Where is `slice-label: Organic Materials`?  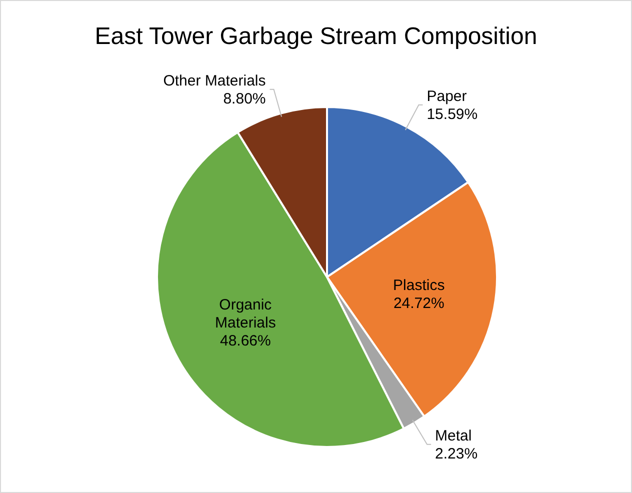 slice-label: Organic Materials is located at coordinates (245, 314).